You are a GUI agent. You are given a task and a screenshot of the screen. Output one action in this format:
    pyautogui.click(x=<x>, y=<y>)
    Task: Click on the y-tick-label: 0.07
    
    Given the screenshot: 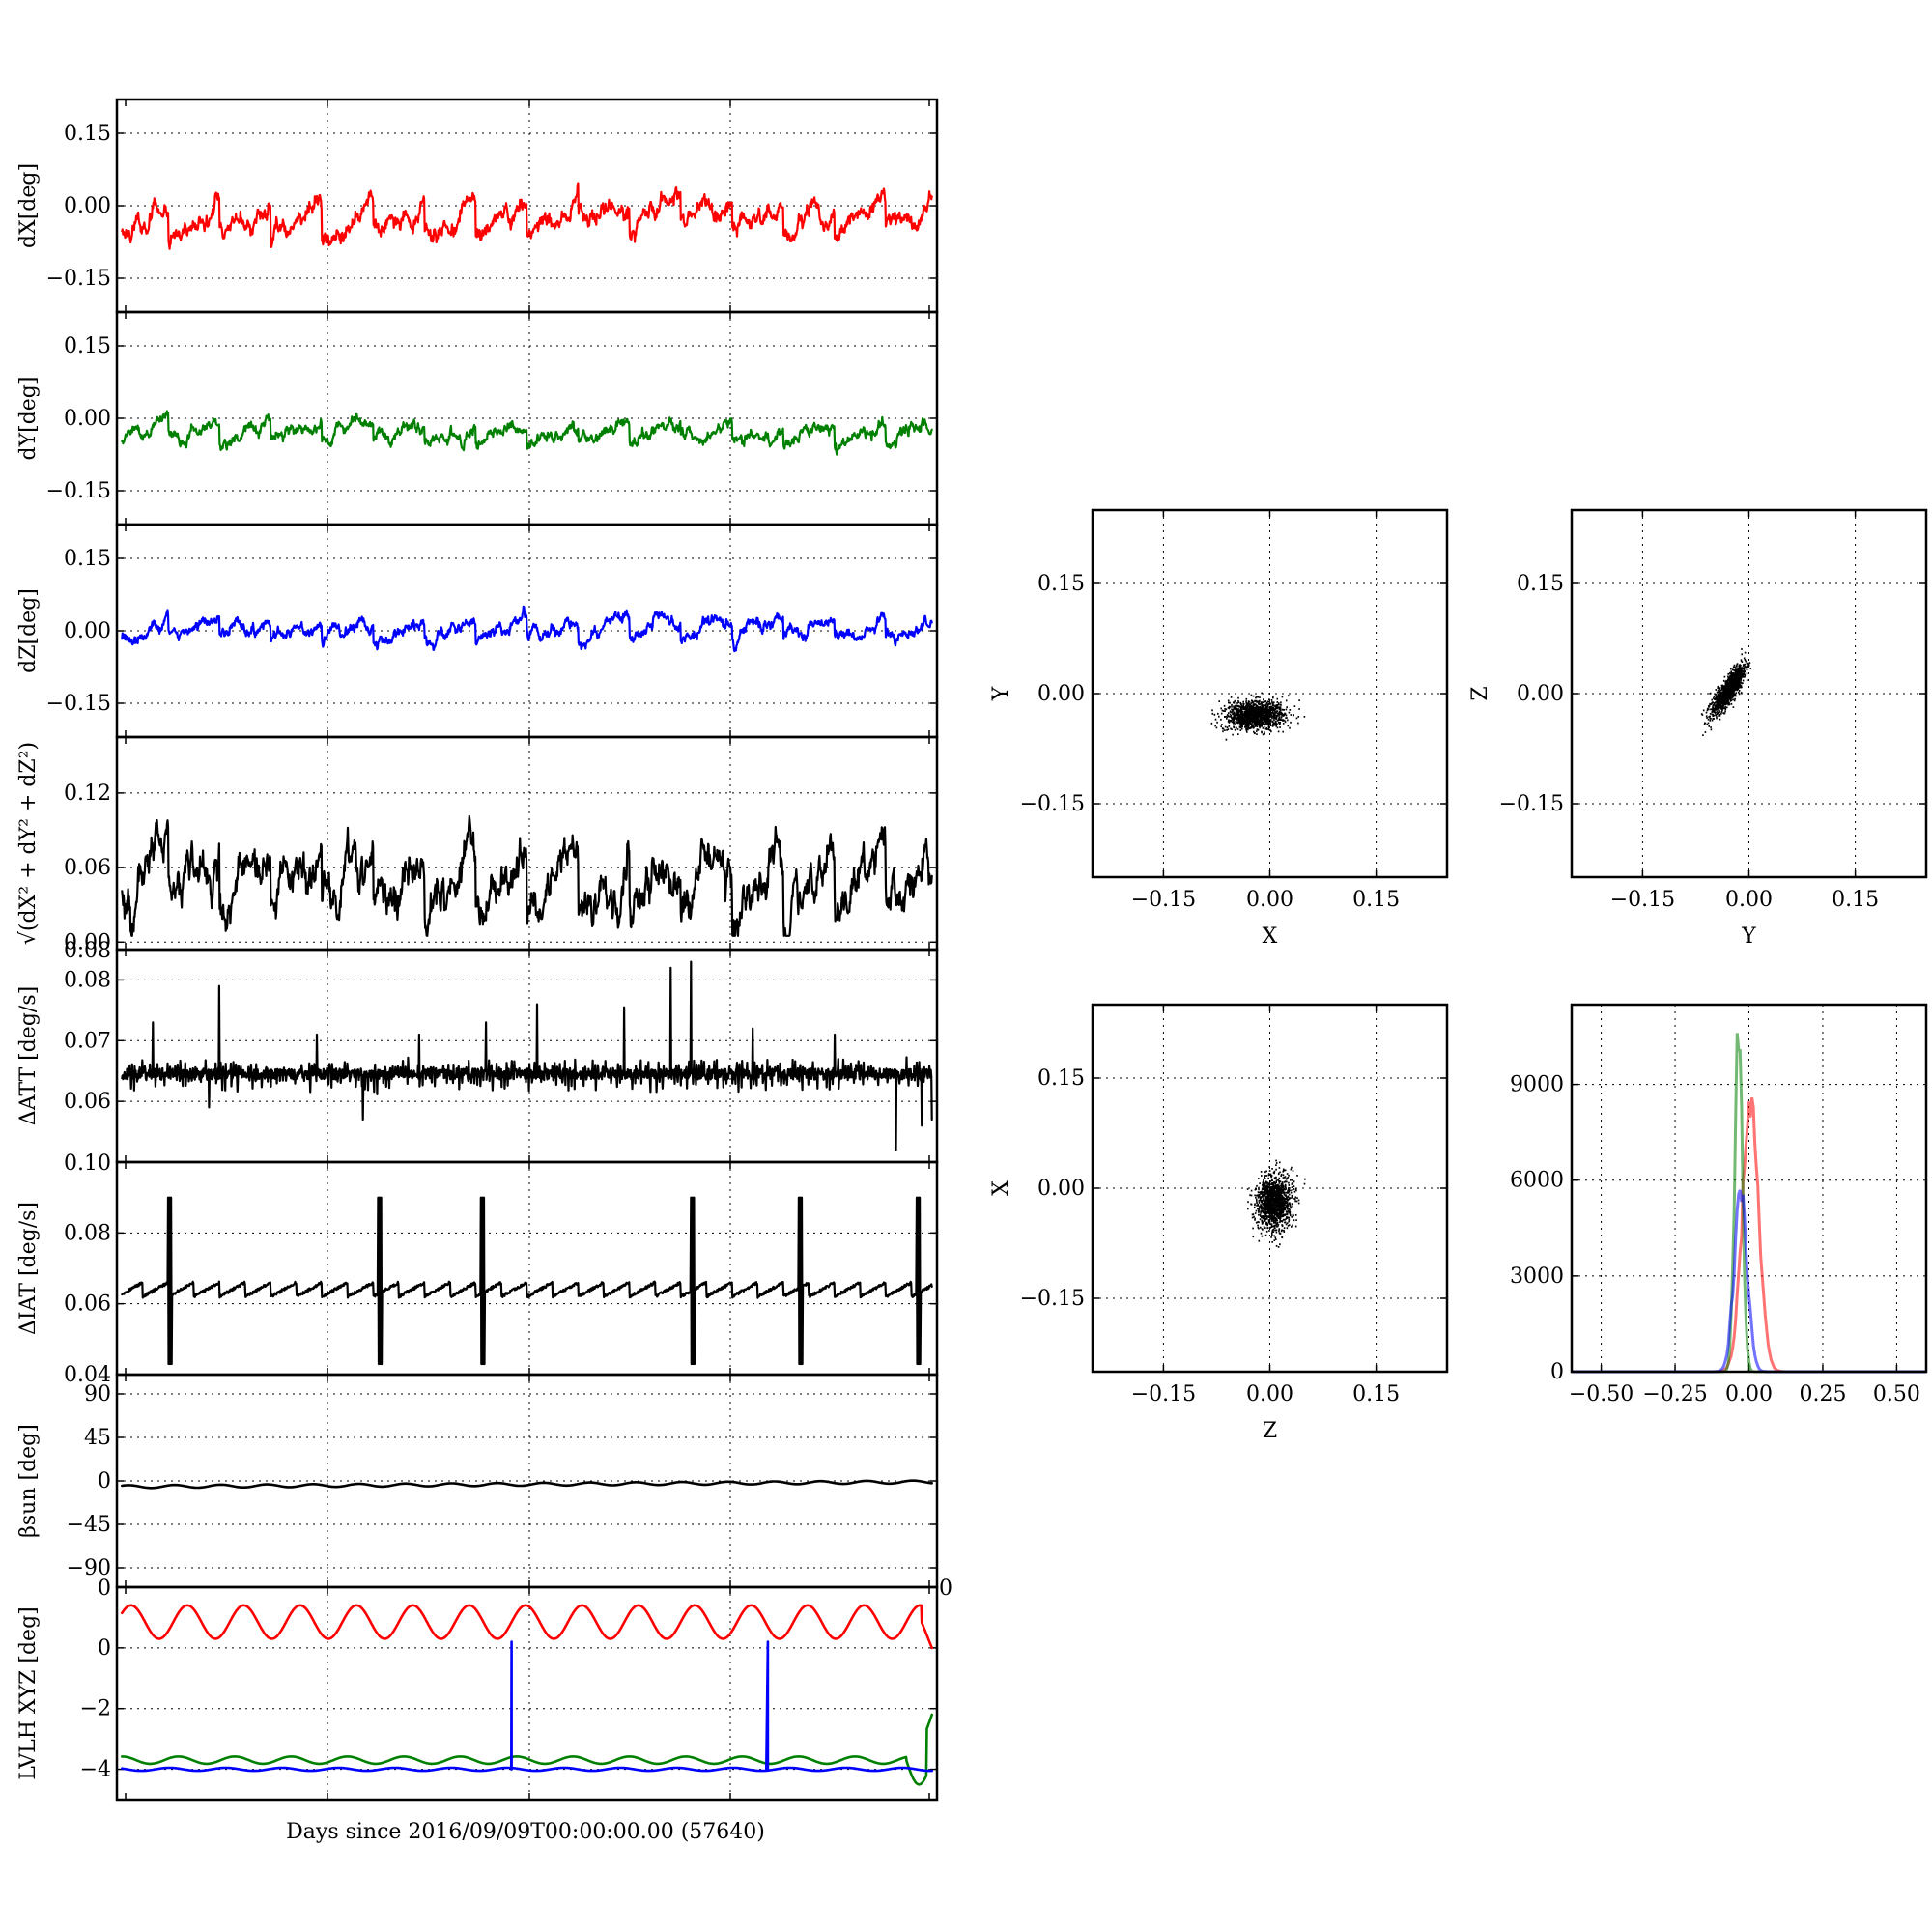 What is the action you would take?
    pyautogui.click(x=87, y=1041)
    